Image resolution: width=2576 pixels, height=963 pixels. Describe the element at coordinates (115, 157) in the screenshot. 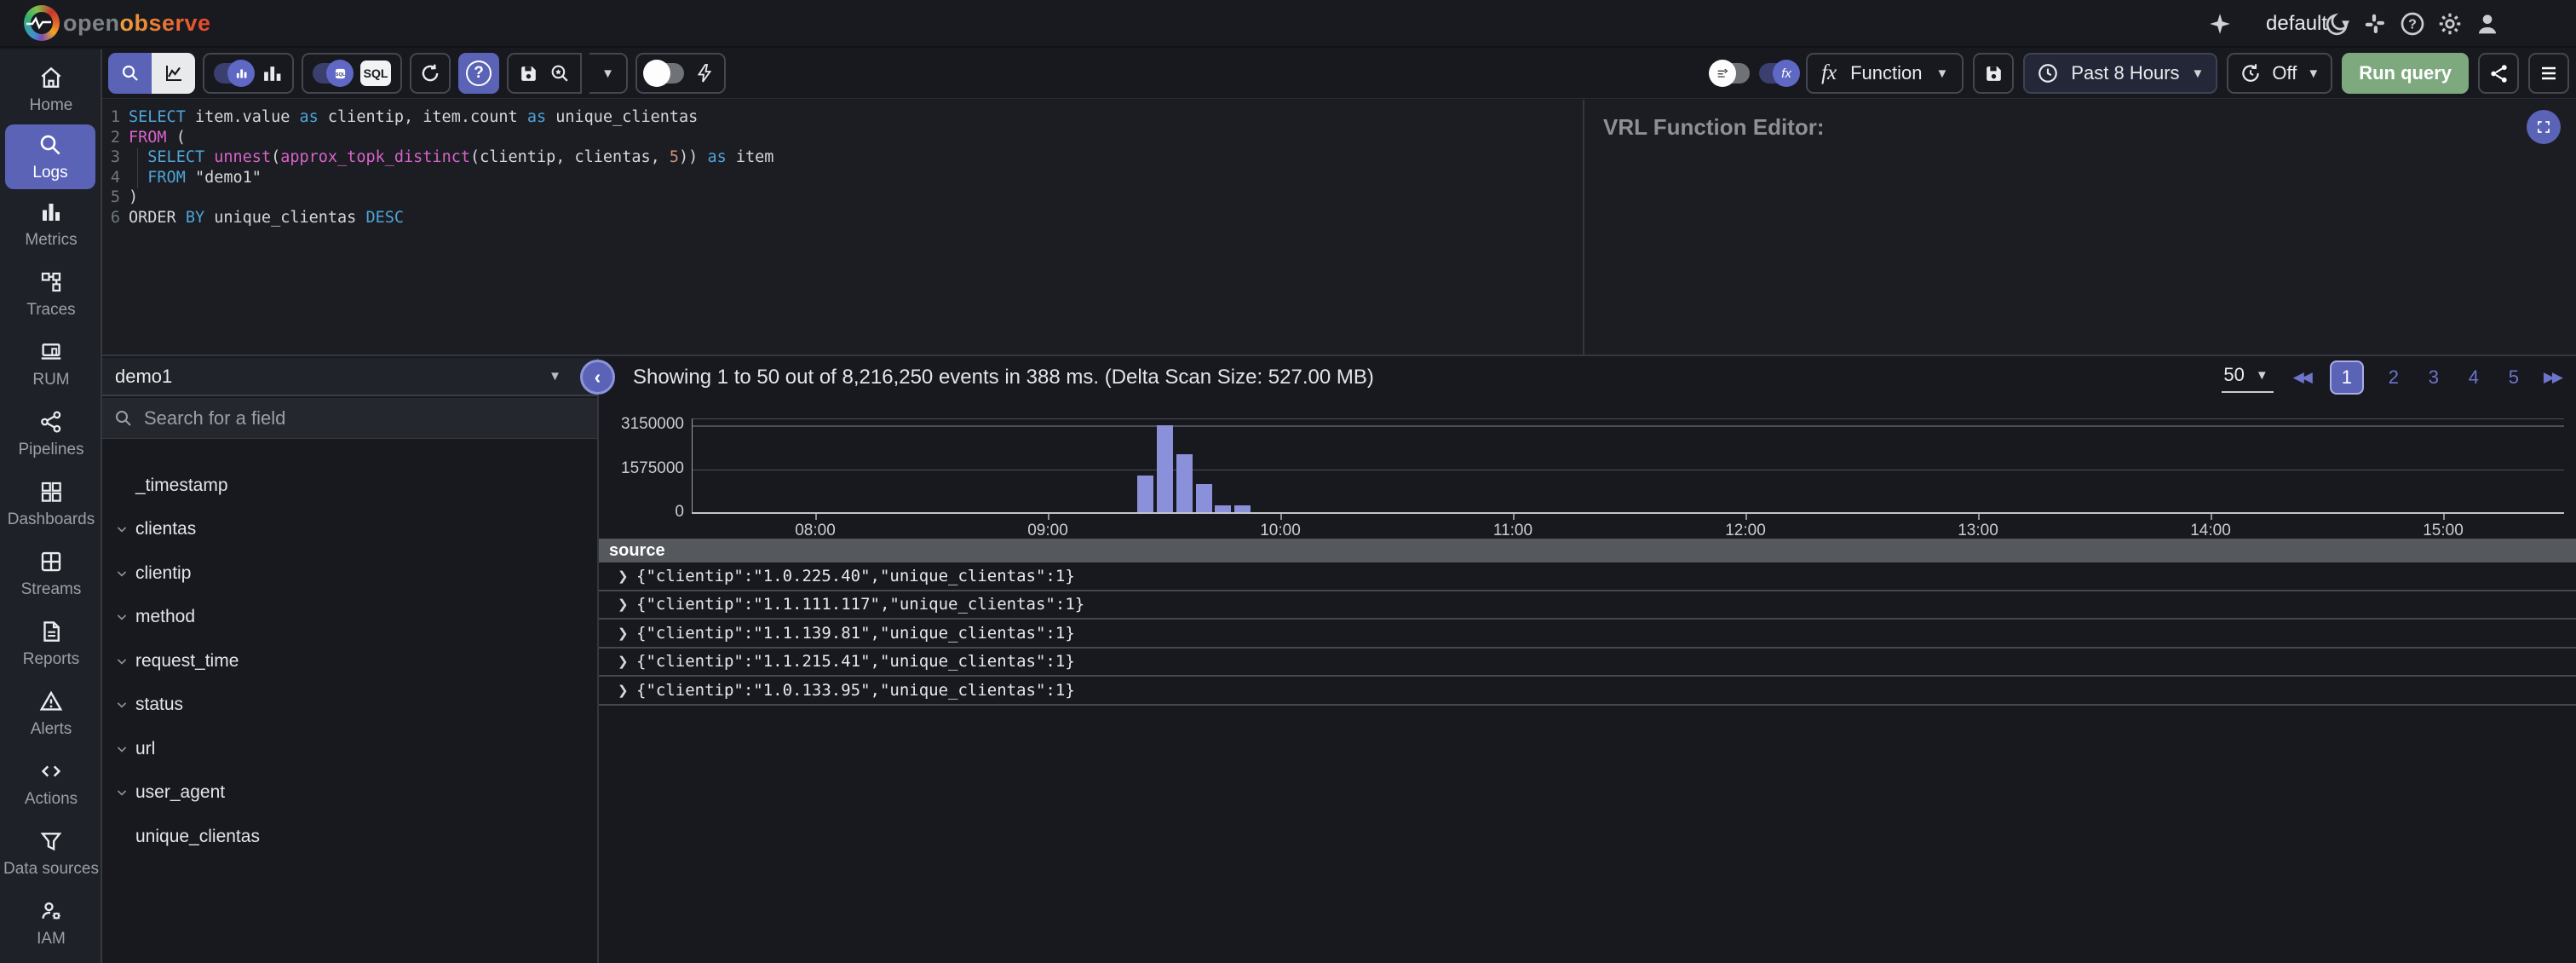

I see `line-number: 3` at that location.